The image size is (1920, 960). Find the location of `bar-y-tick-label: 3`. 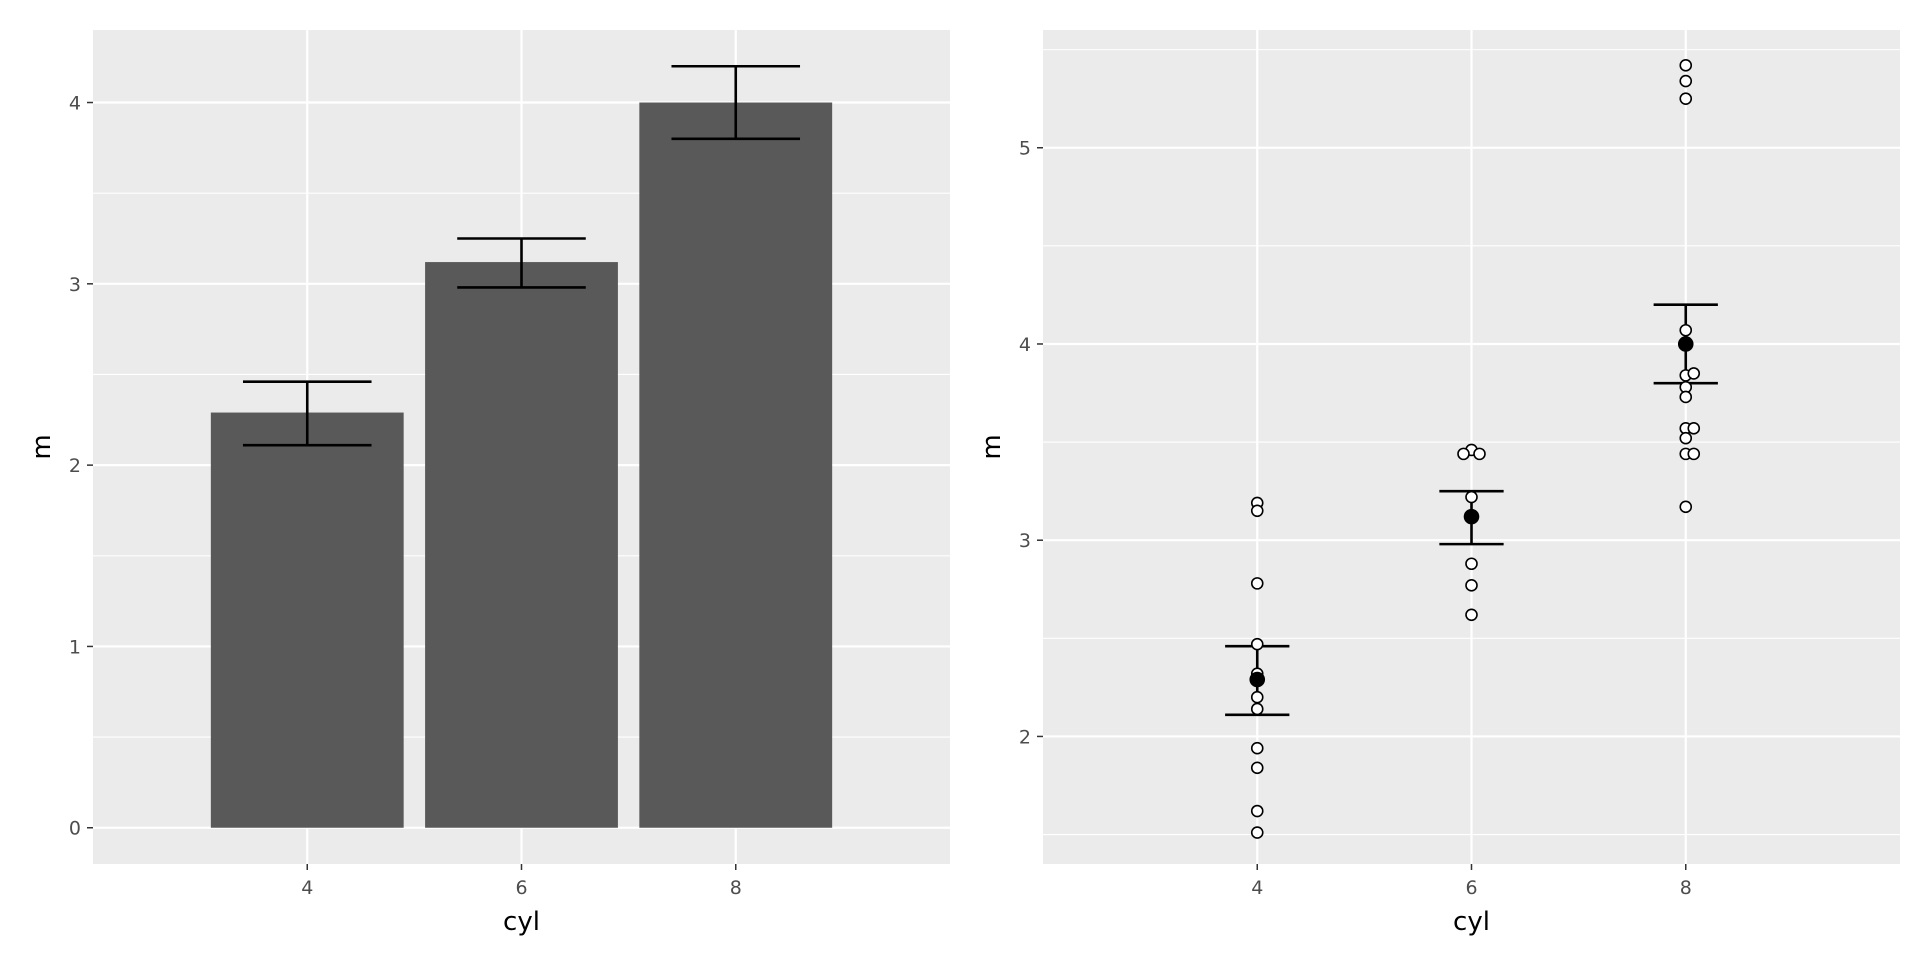

bar-y-tick-label: 3 is located at coordinates (75, 285).